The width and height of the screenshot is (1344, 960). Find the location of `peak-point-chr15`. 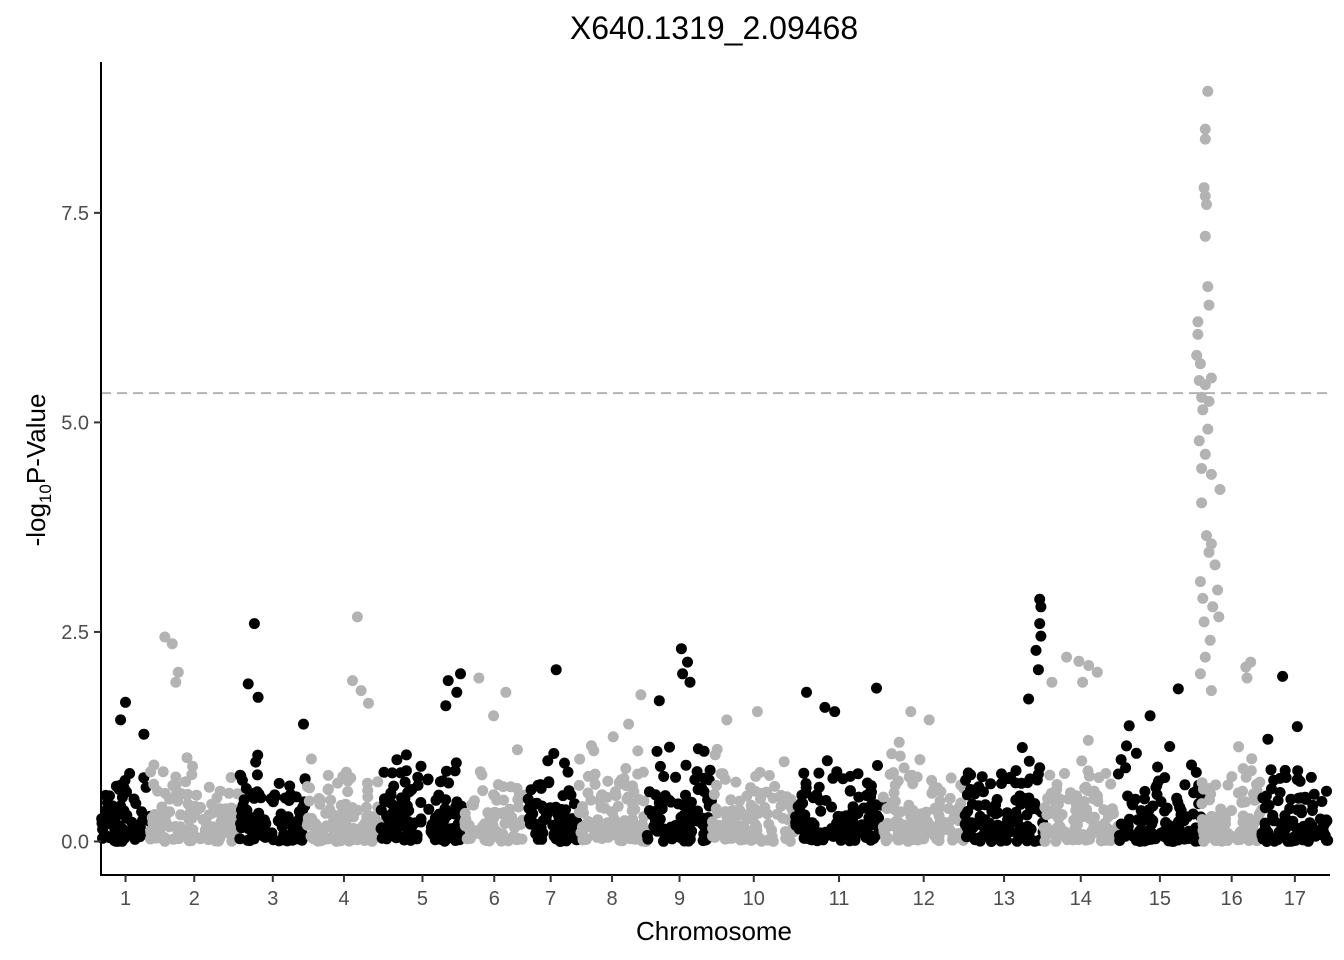

peak-point-chr15 is located at coordinates (1129, 726).